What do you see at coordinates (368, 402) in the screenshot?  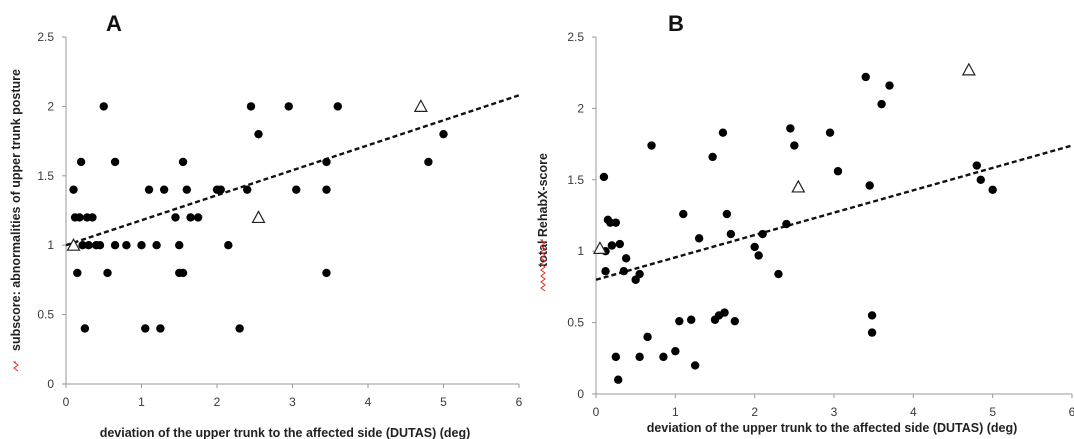 I see `x-tick-label: 4` at bounding box center [368, 402].